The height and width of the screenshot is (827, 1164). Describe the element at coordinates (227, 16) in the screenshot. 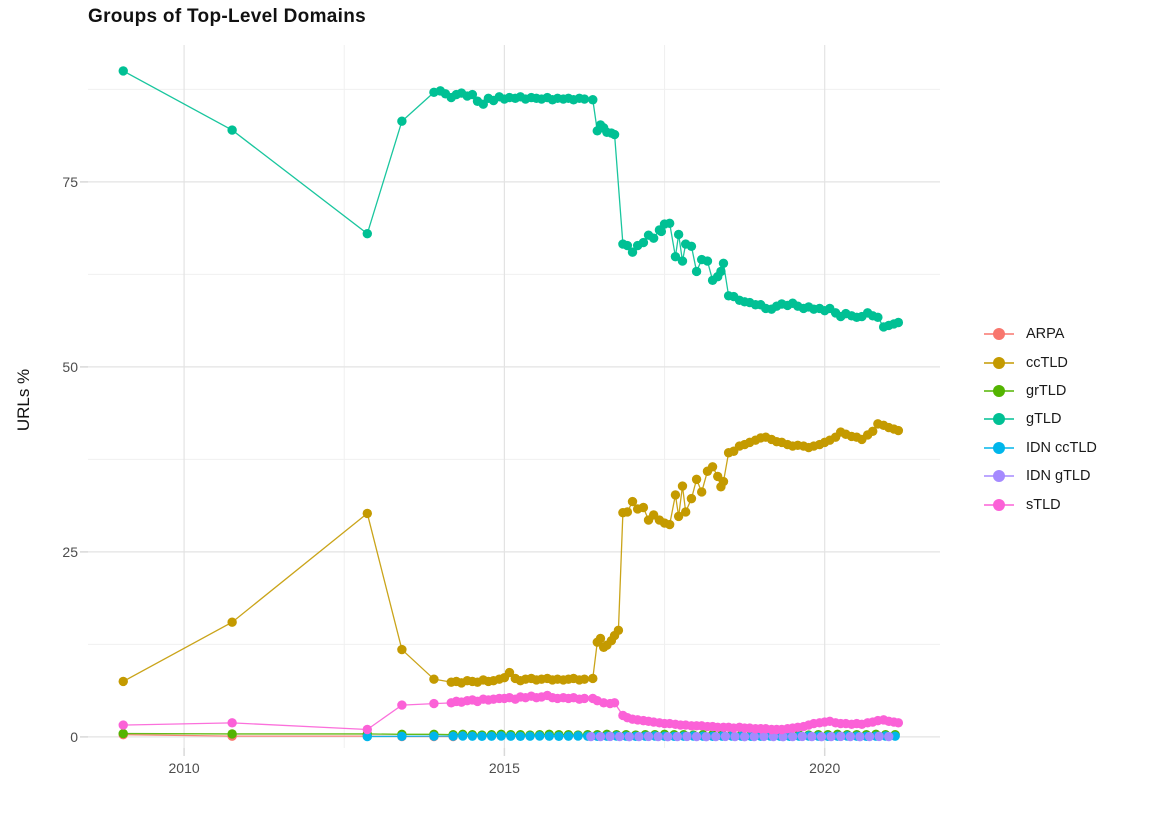

I see `chart-title: Groups of Top-Level Domains` at that location.